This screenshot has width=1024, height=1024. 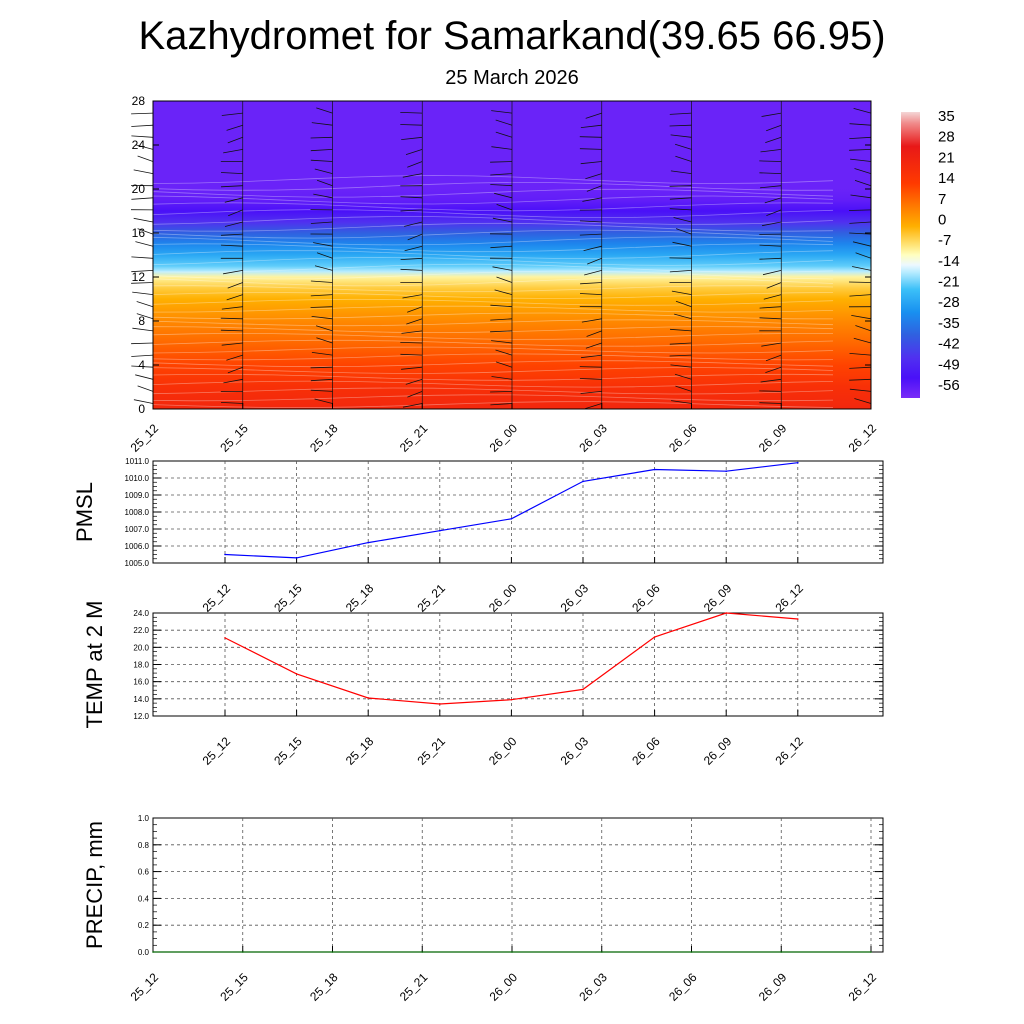 What do you see at coordinates (141, 365) in the screenshot?
I see `y-tick-label: 4` at bounding box center [141, 365].